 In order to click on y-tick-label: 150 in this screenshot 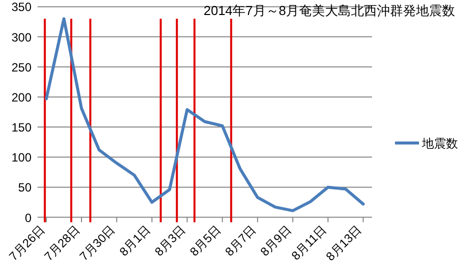, I will do `click(21, 127)`.